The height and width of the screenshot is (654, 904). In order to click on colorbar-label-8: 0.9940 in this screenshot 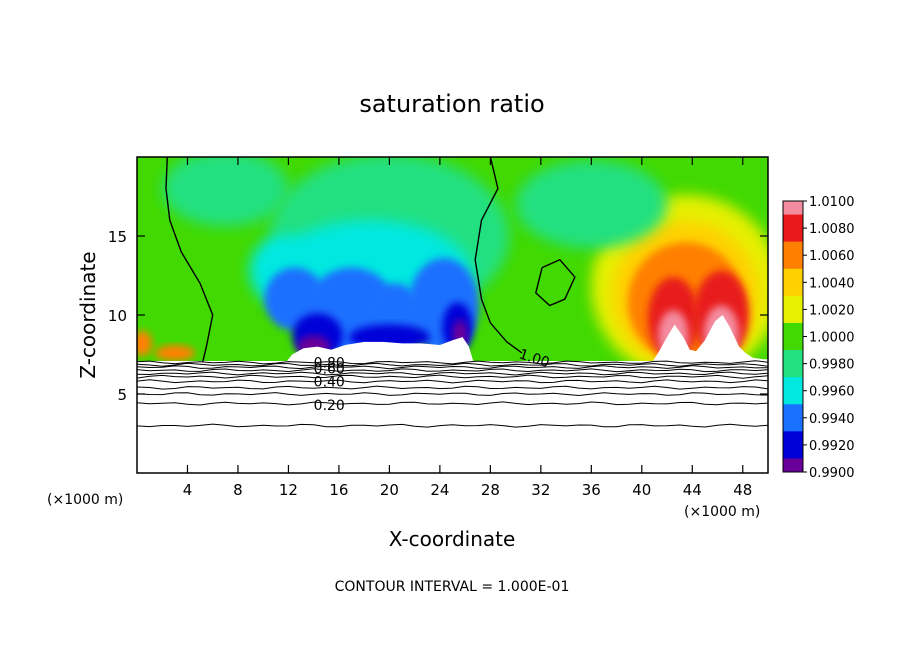, I will do `click(832, 419)`.